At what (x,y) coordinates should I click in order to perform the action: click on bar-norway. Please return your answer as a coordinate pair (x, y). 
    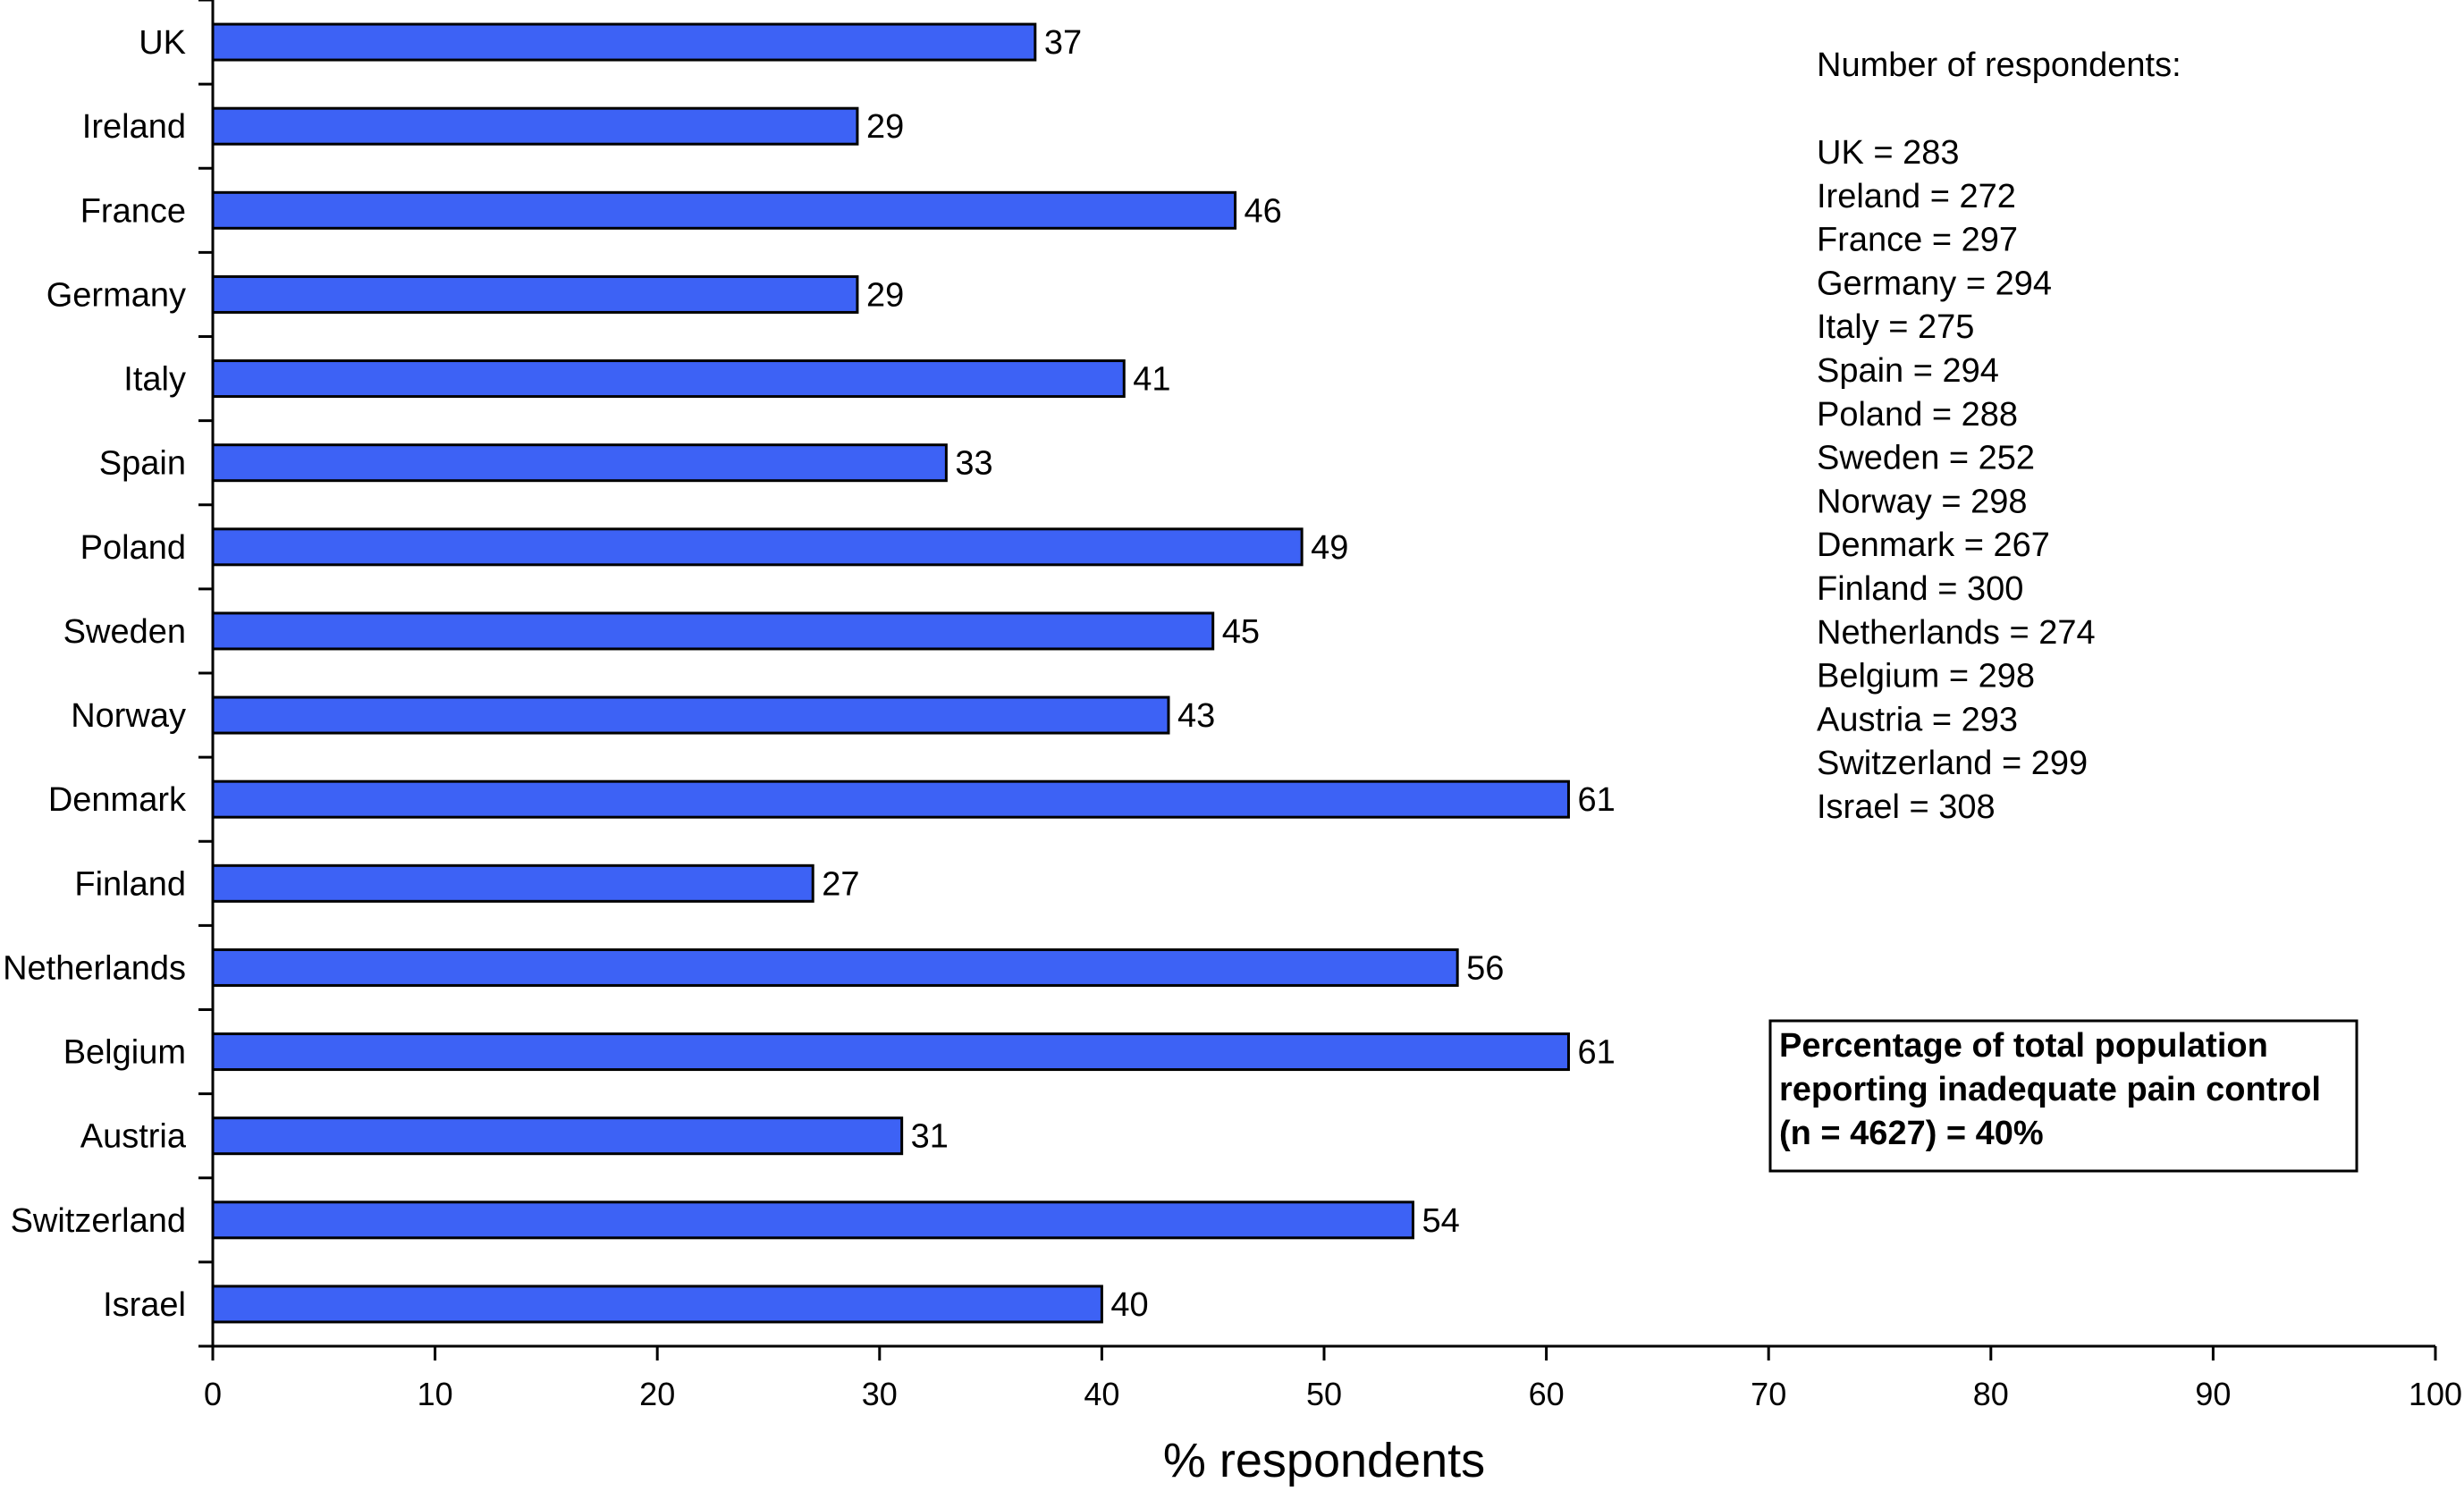
    Looking at the image, I should click on (690, 715).